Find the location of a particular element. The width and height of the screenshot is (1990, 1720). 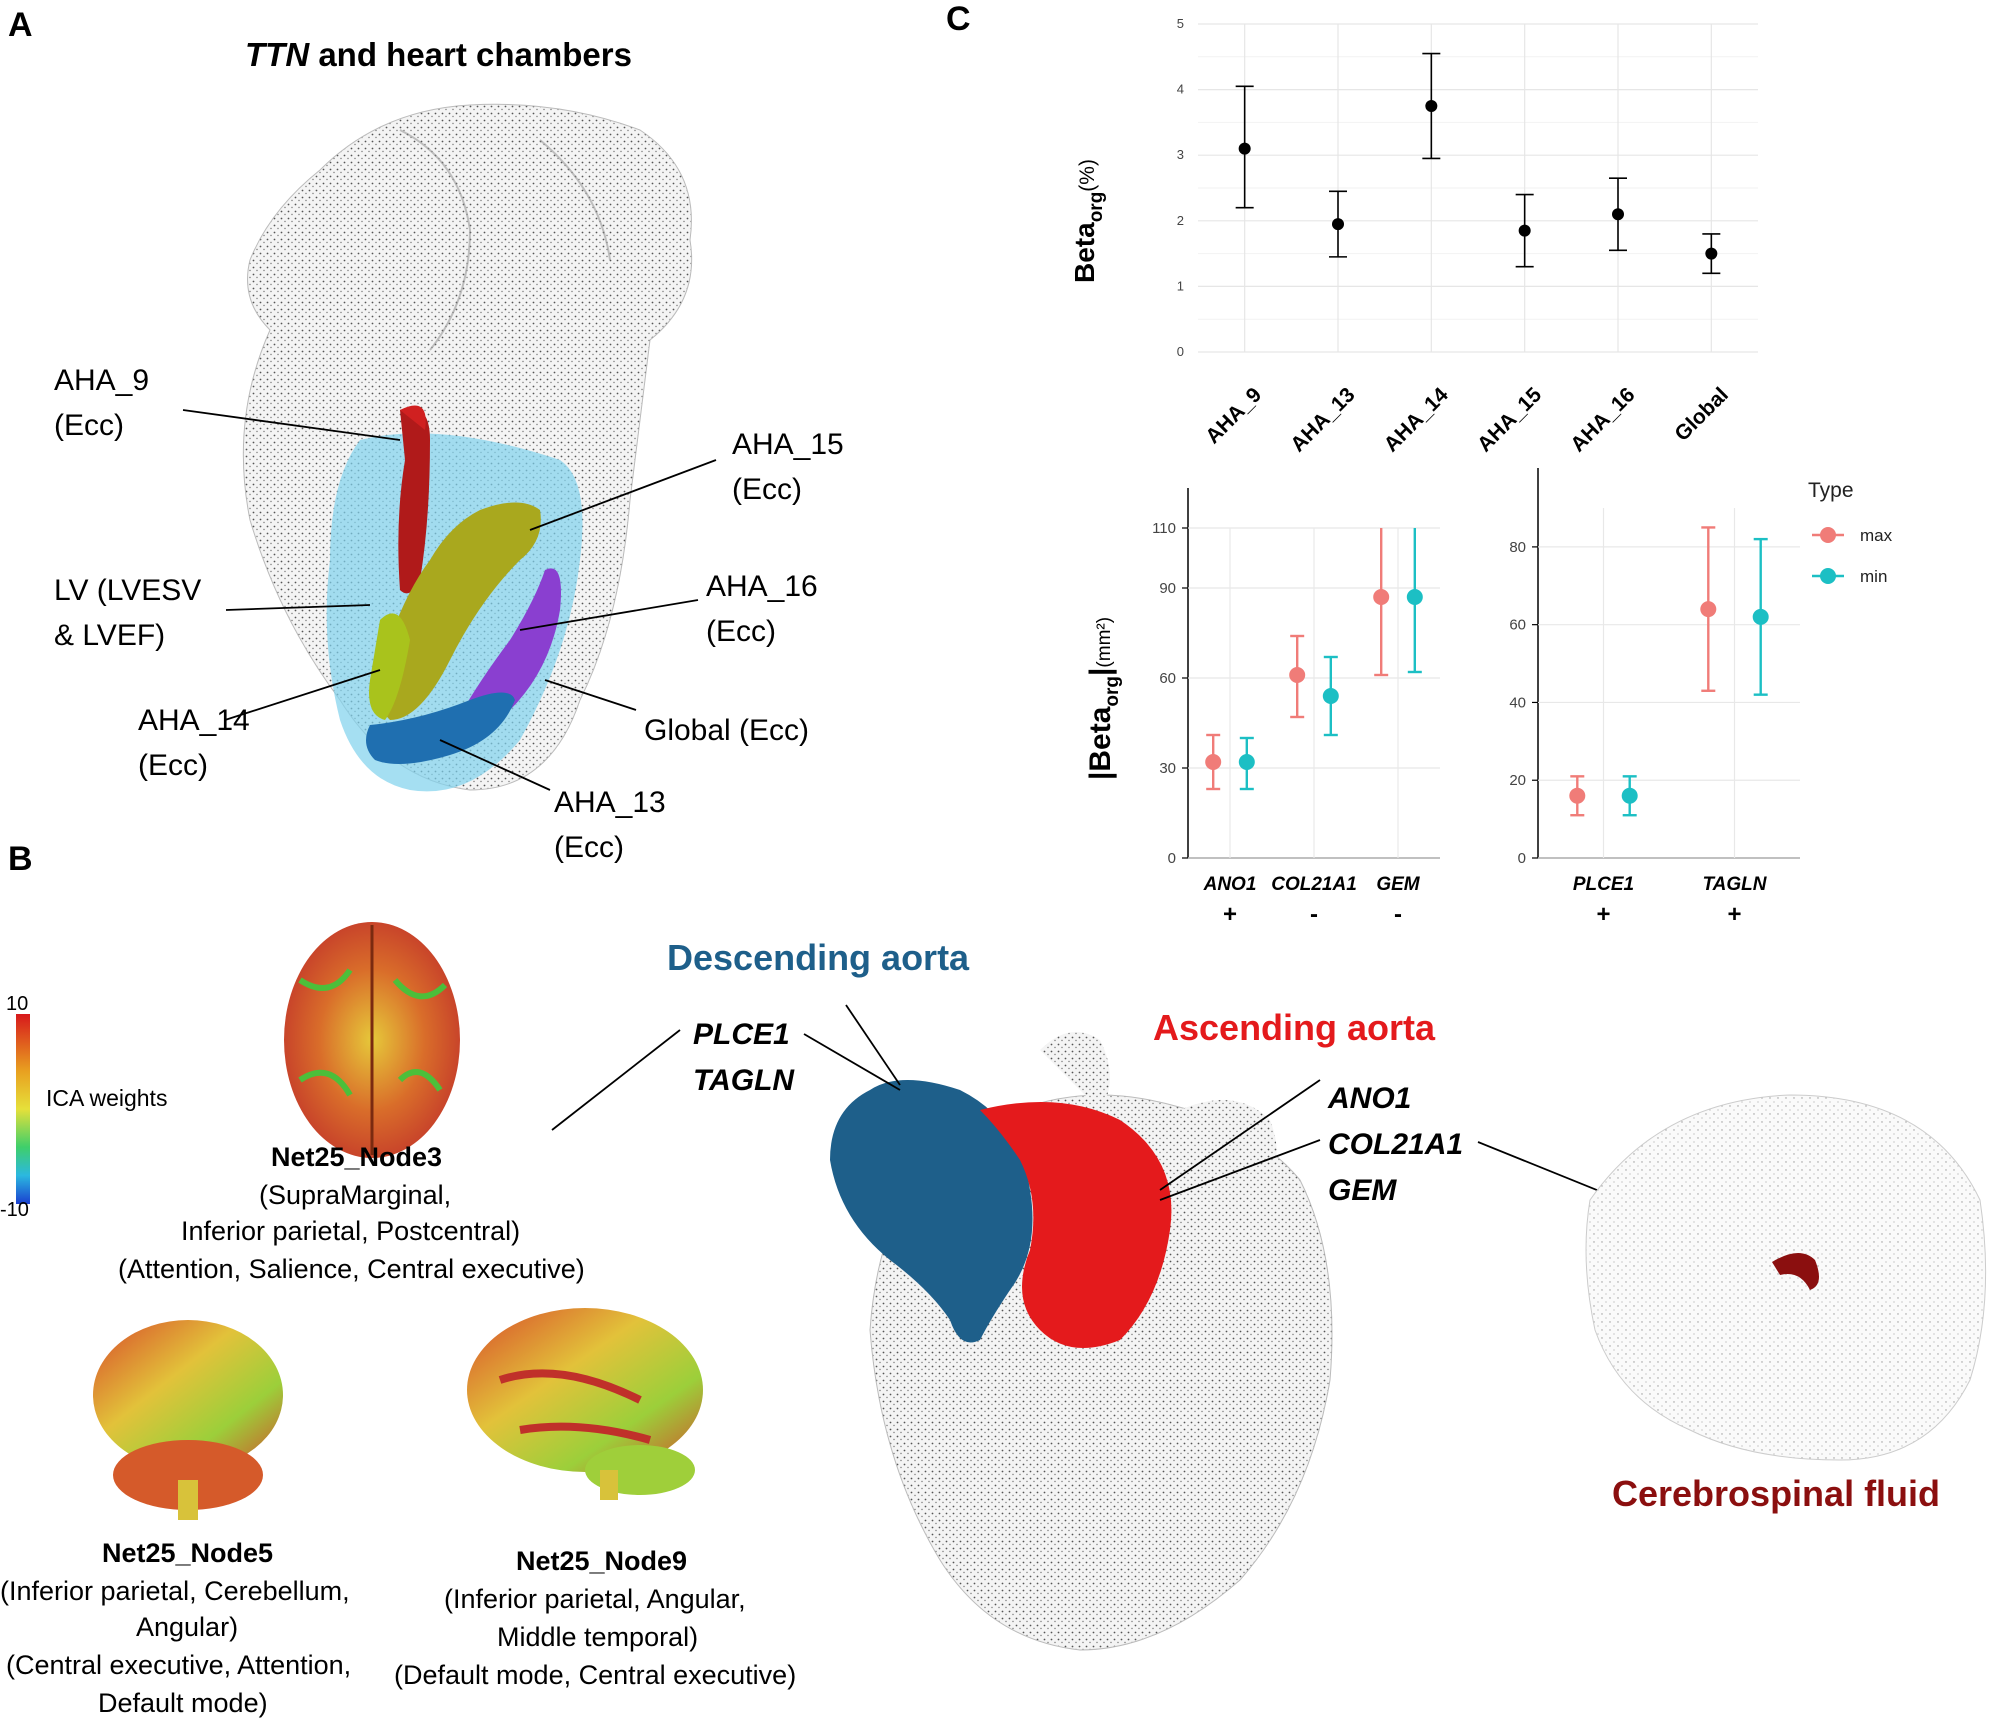

node5-line1: (Inferior parietal, Cerebellum, is located at coordinates (175, 1591).